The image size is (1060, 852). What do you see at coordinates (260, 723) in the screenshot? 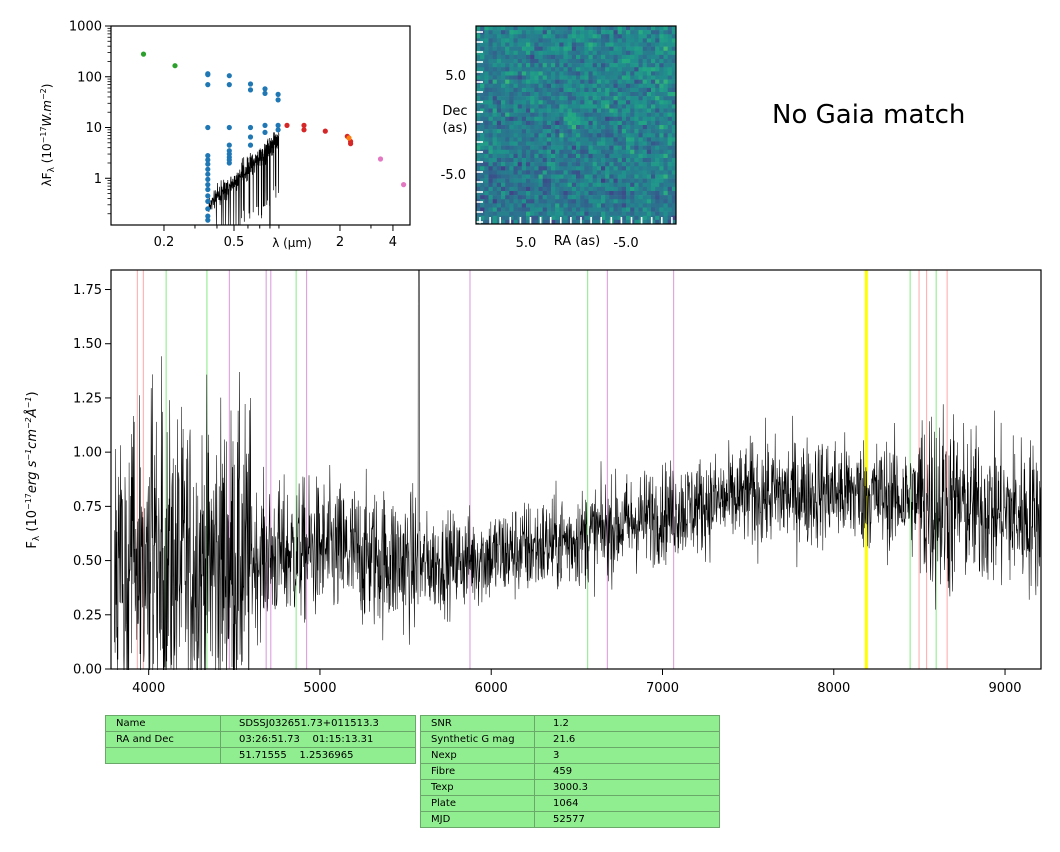
I see `table-row: Name SDSSJ032651.73+011513.3` at bounding box center [260, 723].